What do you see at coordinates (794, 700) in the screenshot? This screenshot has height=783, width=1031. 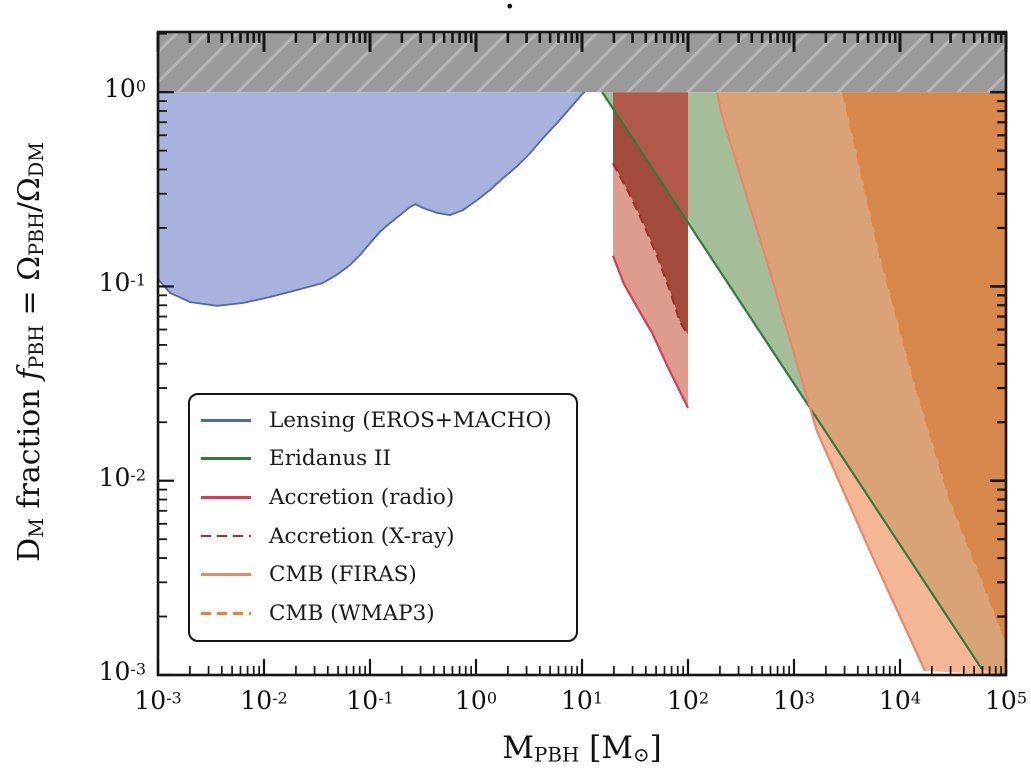 I see `x-tick-label: 103` at bounding box center [794, 700].